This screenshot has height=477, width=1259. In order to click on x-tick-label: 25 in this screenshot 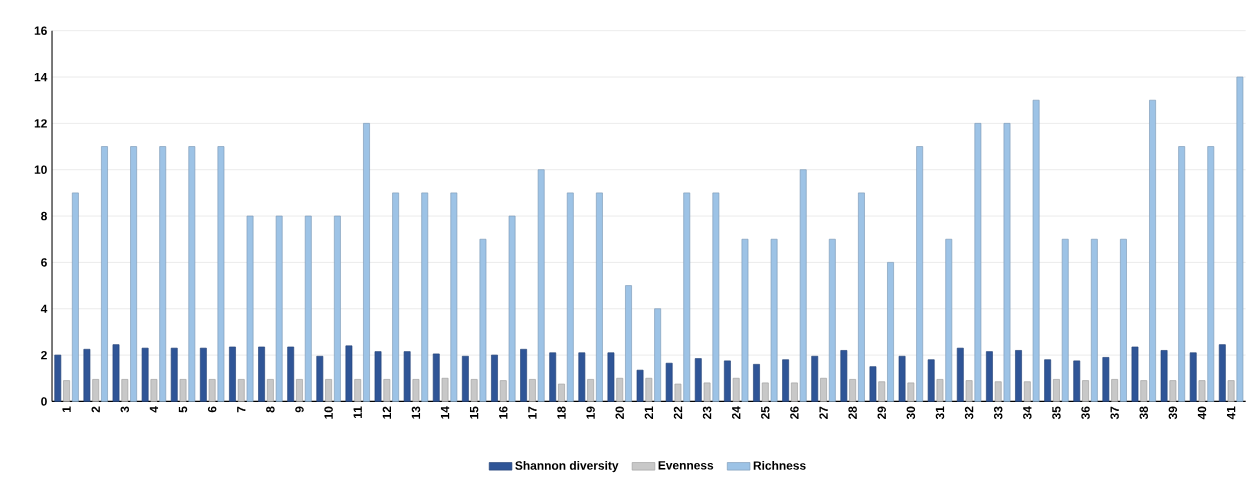, I will do `click(765, 412)`.